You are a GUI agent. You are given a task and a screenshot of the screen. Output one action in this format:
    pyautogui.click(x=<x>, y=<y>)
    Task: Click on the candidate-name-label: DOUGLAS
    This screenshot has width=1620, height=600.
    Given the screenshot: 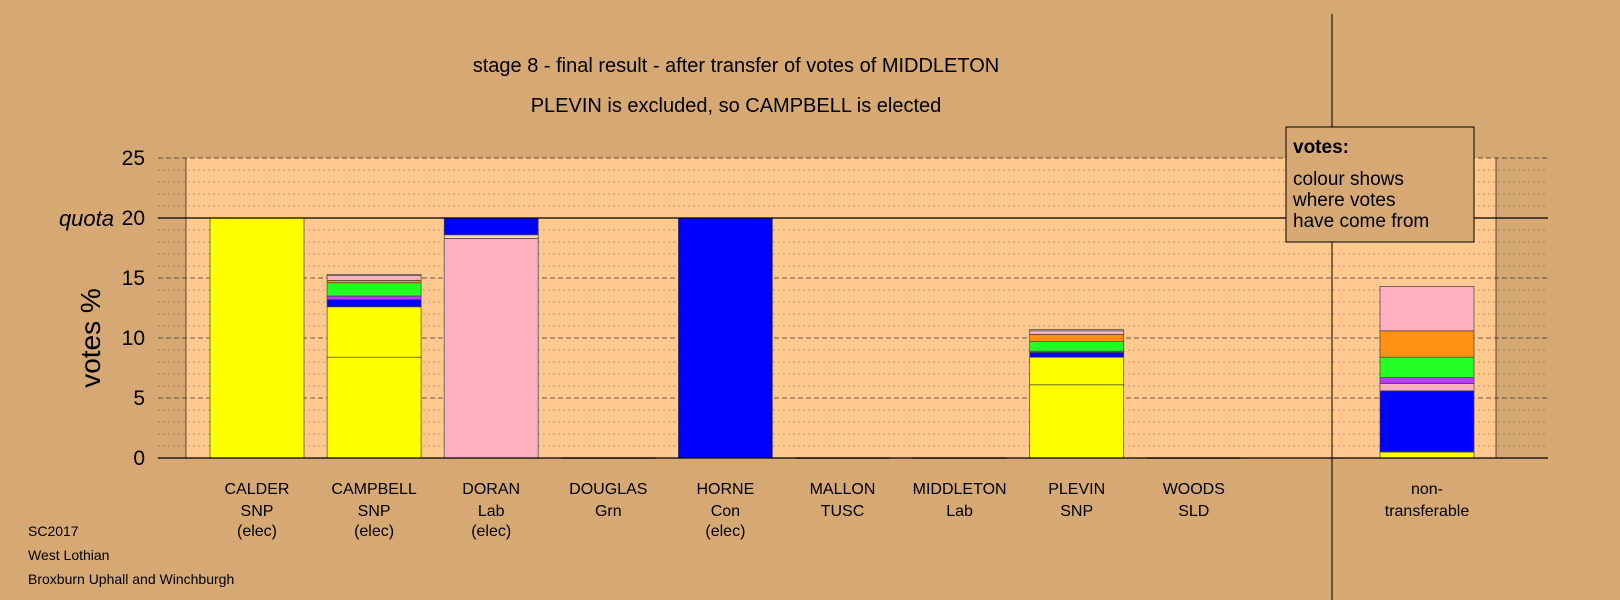 What is the action you would take?
    pyautogui.click(x=608, y=489)
    